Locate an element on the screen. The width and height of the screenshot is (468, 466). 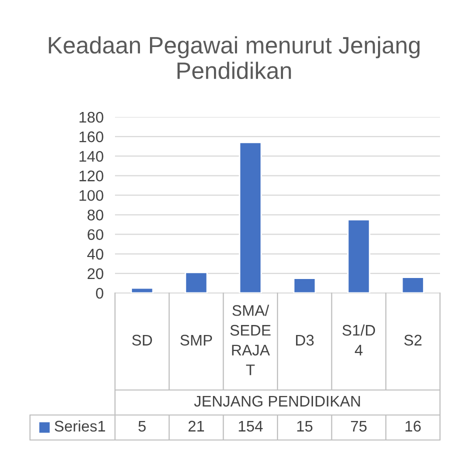
data-label: 15 is located at coordinates (304, 426).